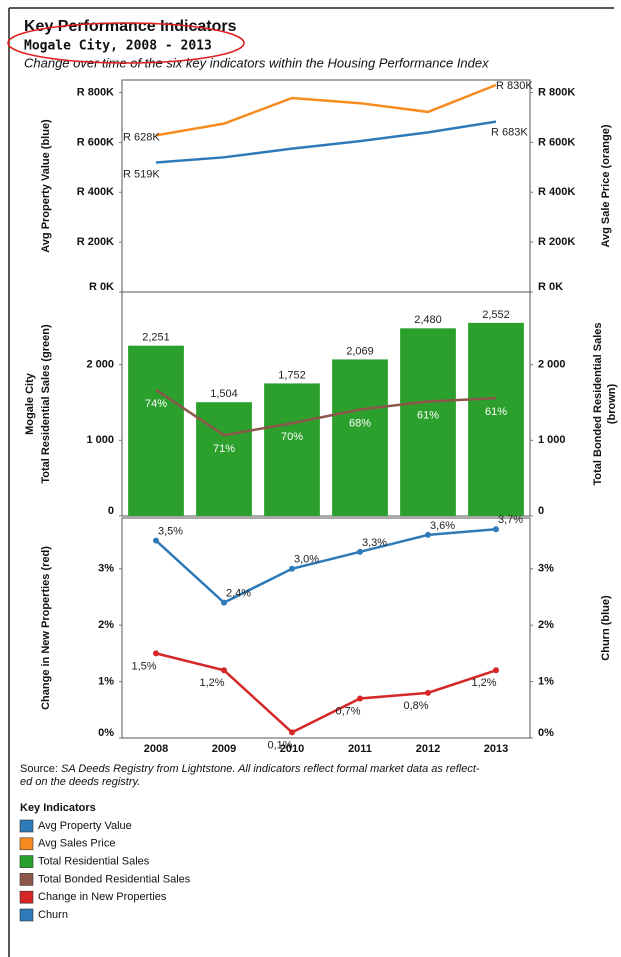 The height and width of the screenshot is (957, 621). What do you see at coordinates (552, 440) in the screenshot?
I see `y2-tick-label: 1 000` at bounding box center [552, 440].